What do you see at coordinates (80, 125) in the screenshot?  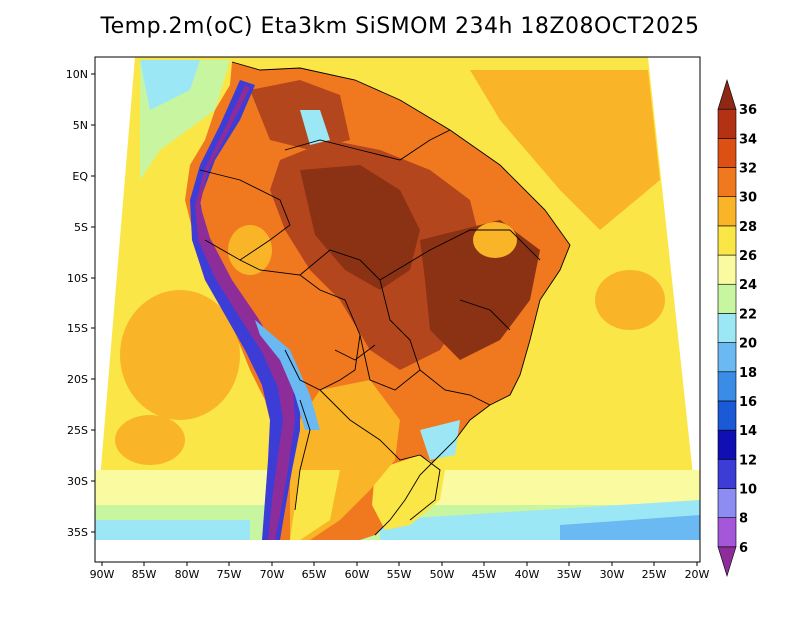 I see `lat-label: 5N` at bounding box center [80, 125].